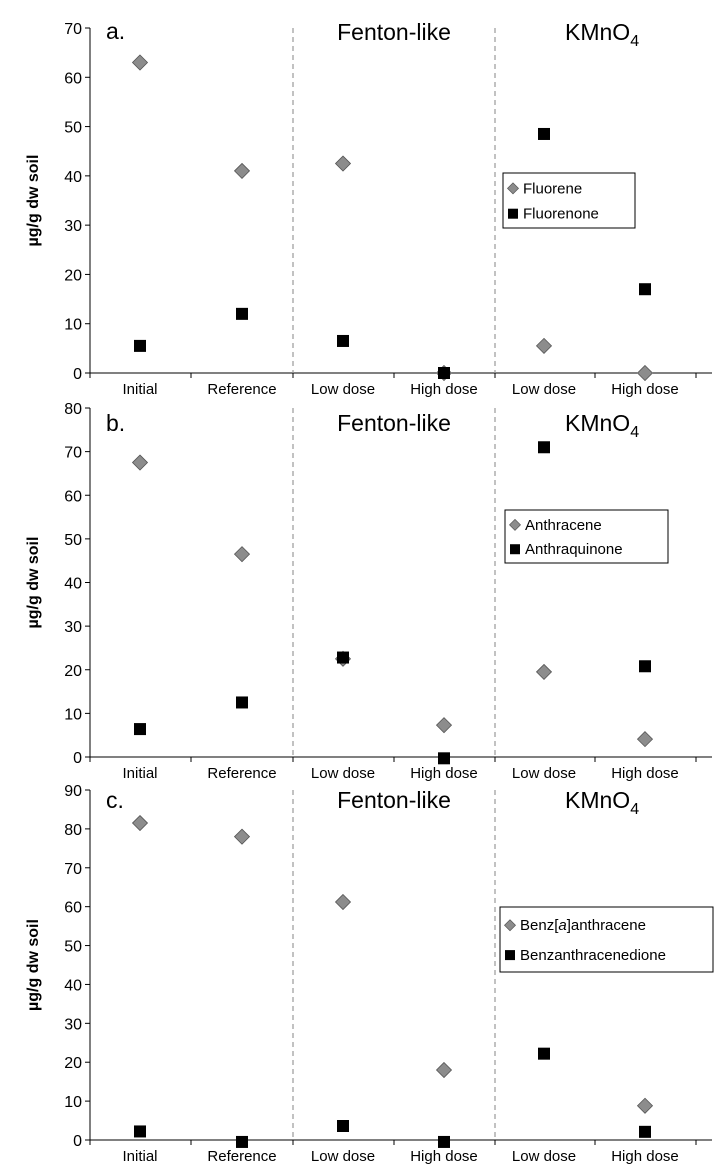  What do you see at coordinates (552, 188) in the screenshot?
I see `legend-label: Fluorene` at bounding box center [552, 188].